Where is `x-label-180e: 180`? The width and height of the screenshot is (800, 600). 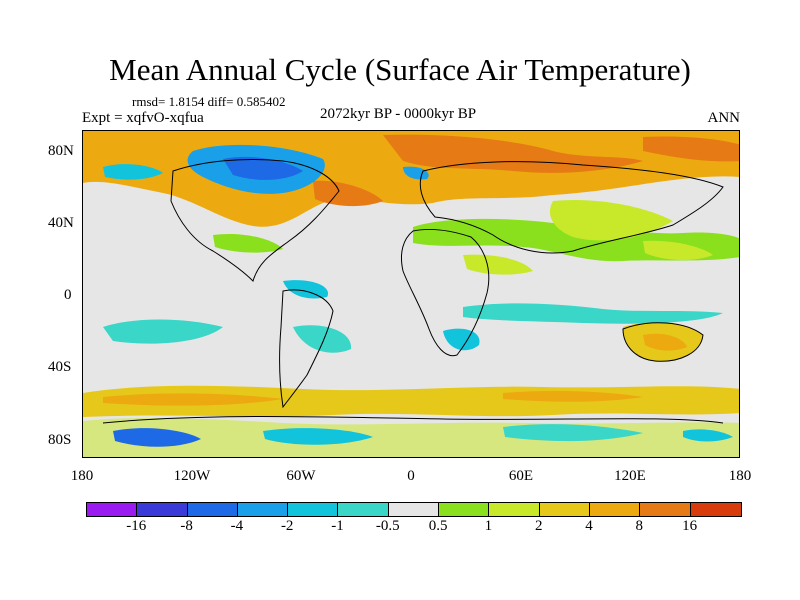
x-label-180e: 180 is located at coordinates (740, 476).